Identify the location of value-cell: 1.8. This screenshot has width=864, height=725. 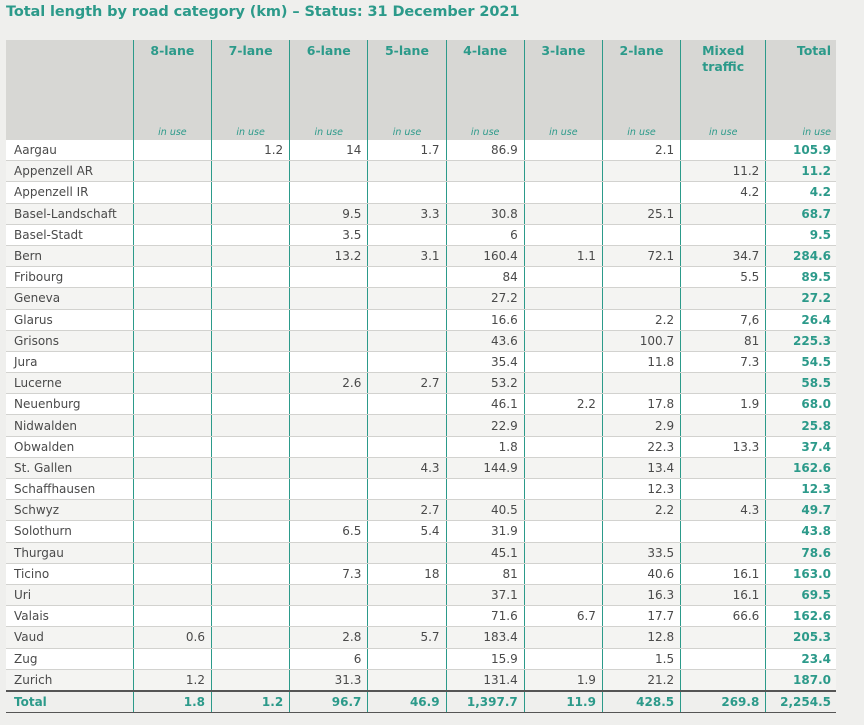
(485, 447).